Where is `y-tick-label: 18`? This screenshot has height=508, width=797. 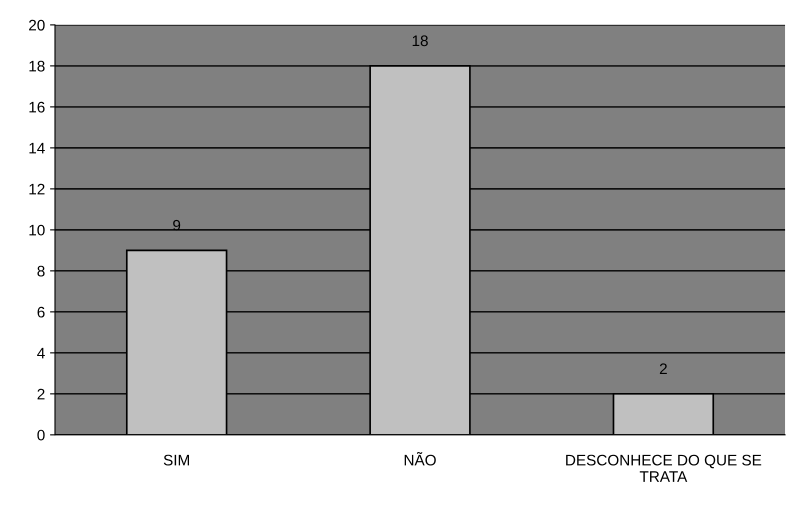 y-tick-label: 18 is located at coordinates (37, 66).